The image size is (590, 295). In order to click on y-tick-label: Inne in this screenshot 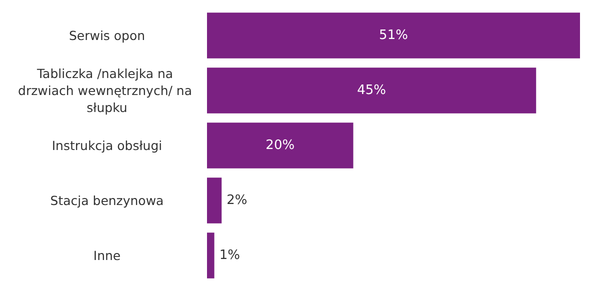, I will do `click(107, 255)`.